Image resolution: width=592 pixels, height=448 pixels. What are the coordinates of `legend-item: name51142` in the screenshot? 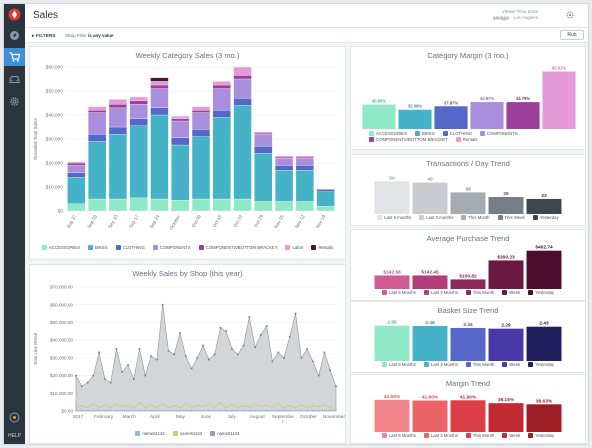 It's located at (150, 433).